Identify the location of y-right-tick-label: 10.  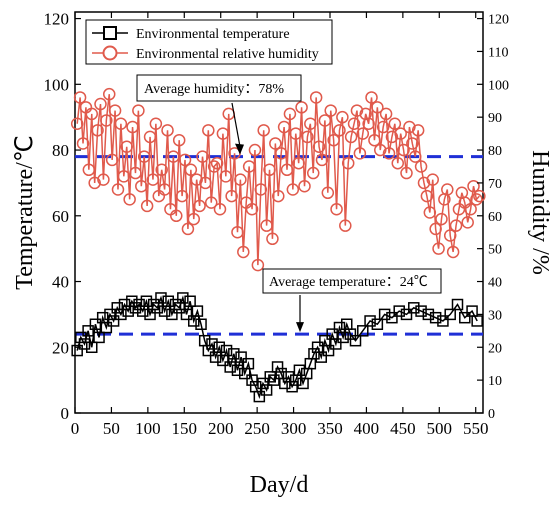
(495, 381).